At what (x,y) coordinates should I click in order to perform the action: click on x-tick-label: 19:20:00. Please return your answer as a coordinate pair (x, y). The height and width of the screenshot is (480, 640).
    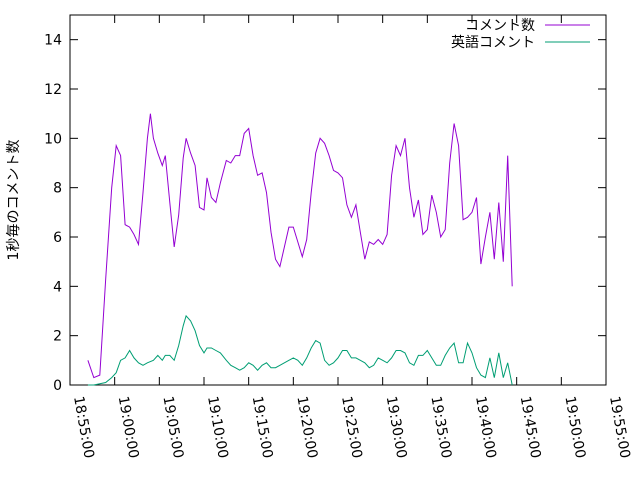
    Looking at the image, I should click on (306, 427).